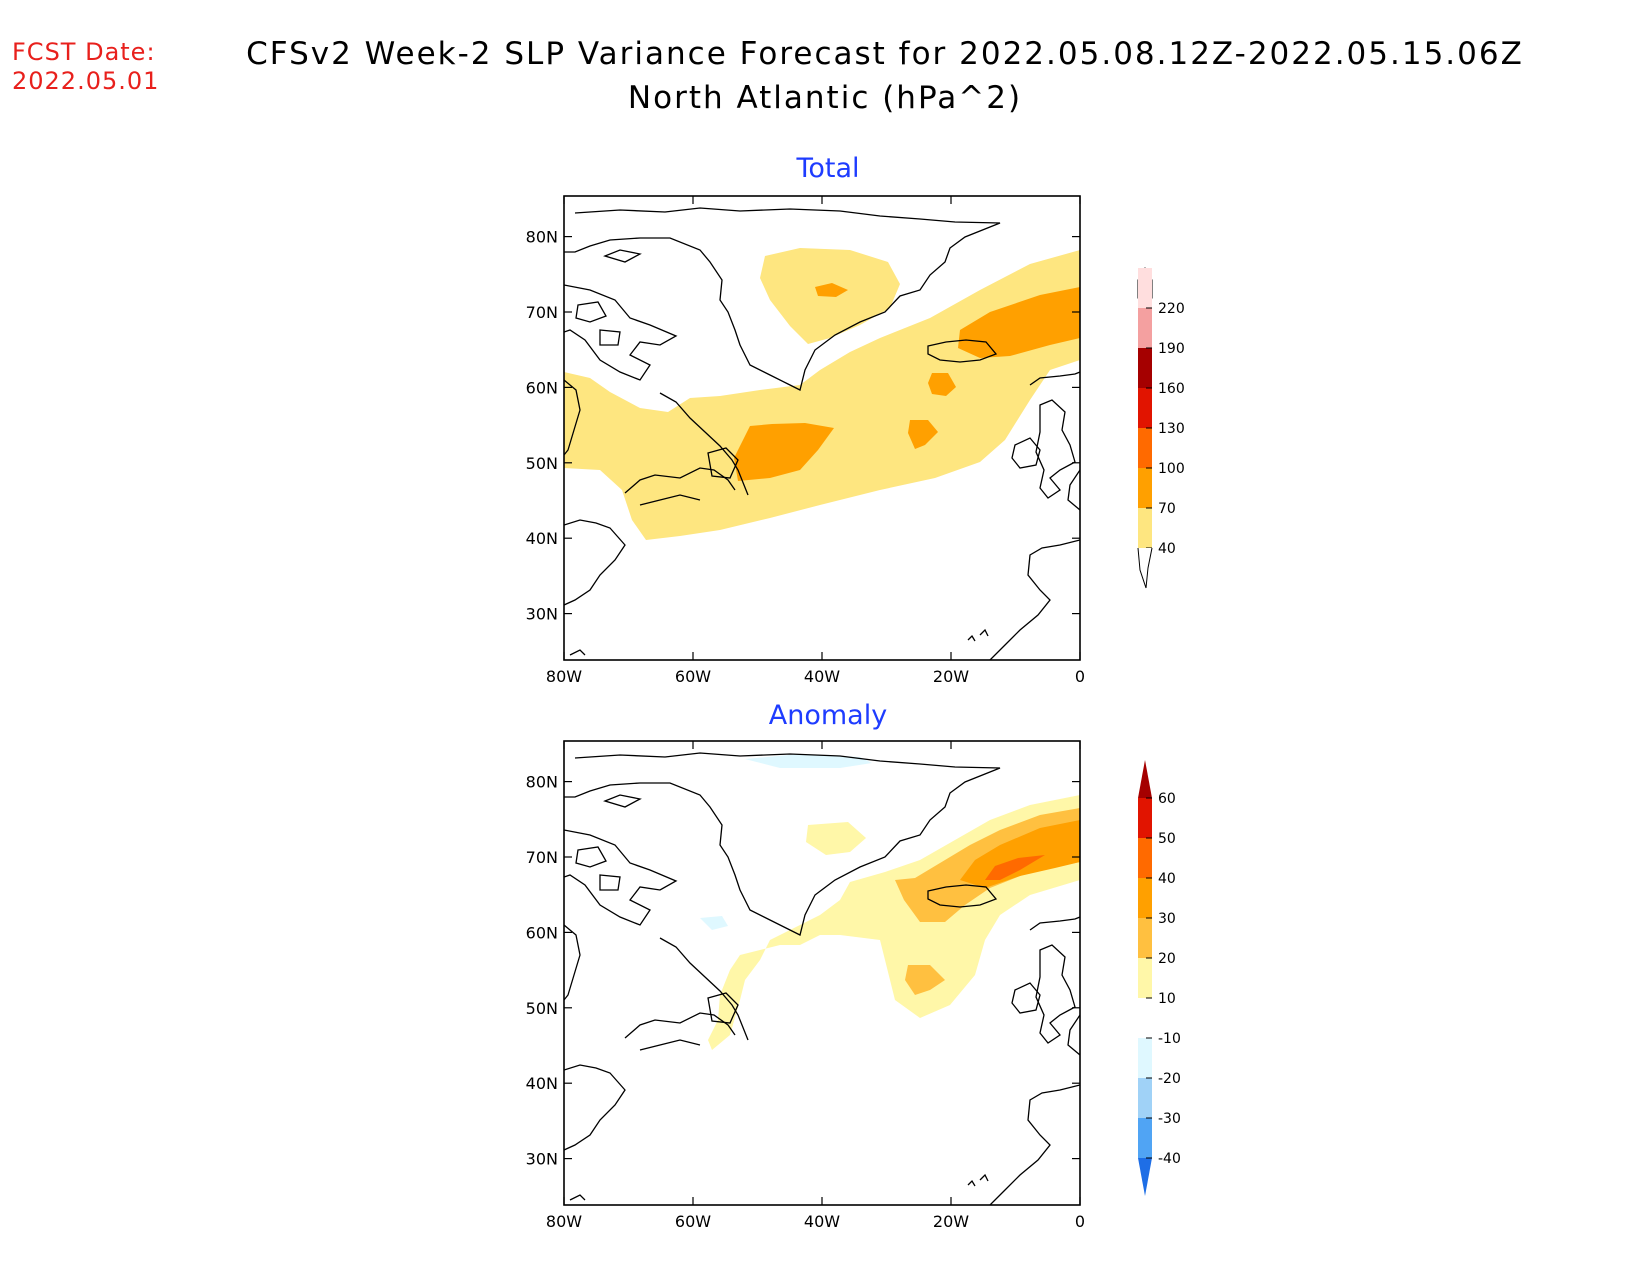 This screenshot has height=1275, width=1650. I want to click on colorbar-level-label: 20, so click(1167, 959).